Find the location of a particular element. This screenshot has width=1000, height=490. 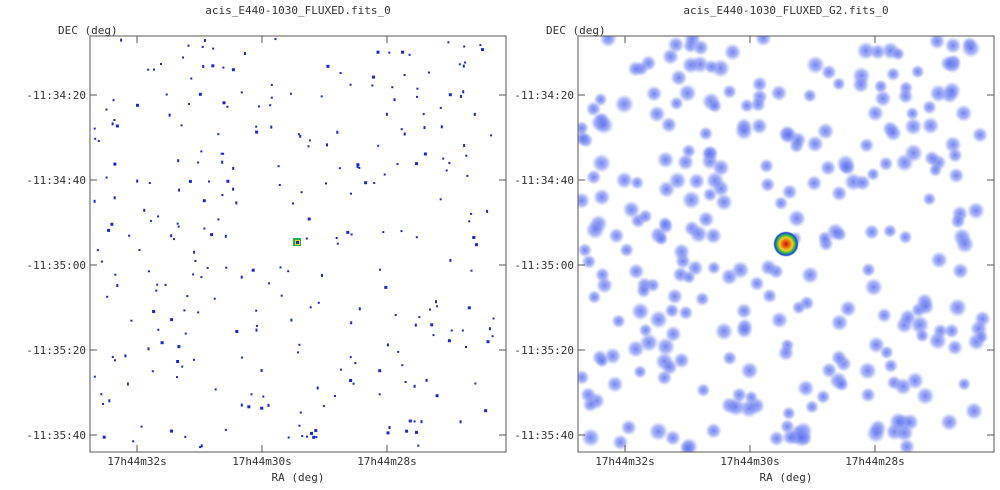

xtick-label: 17h44m30s is located at coordinates (262, 461).